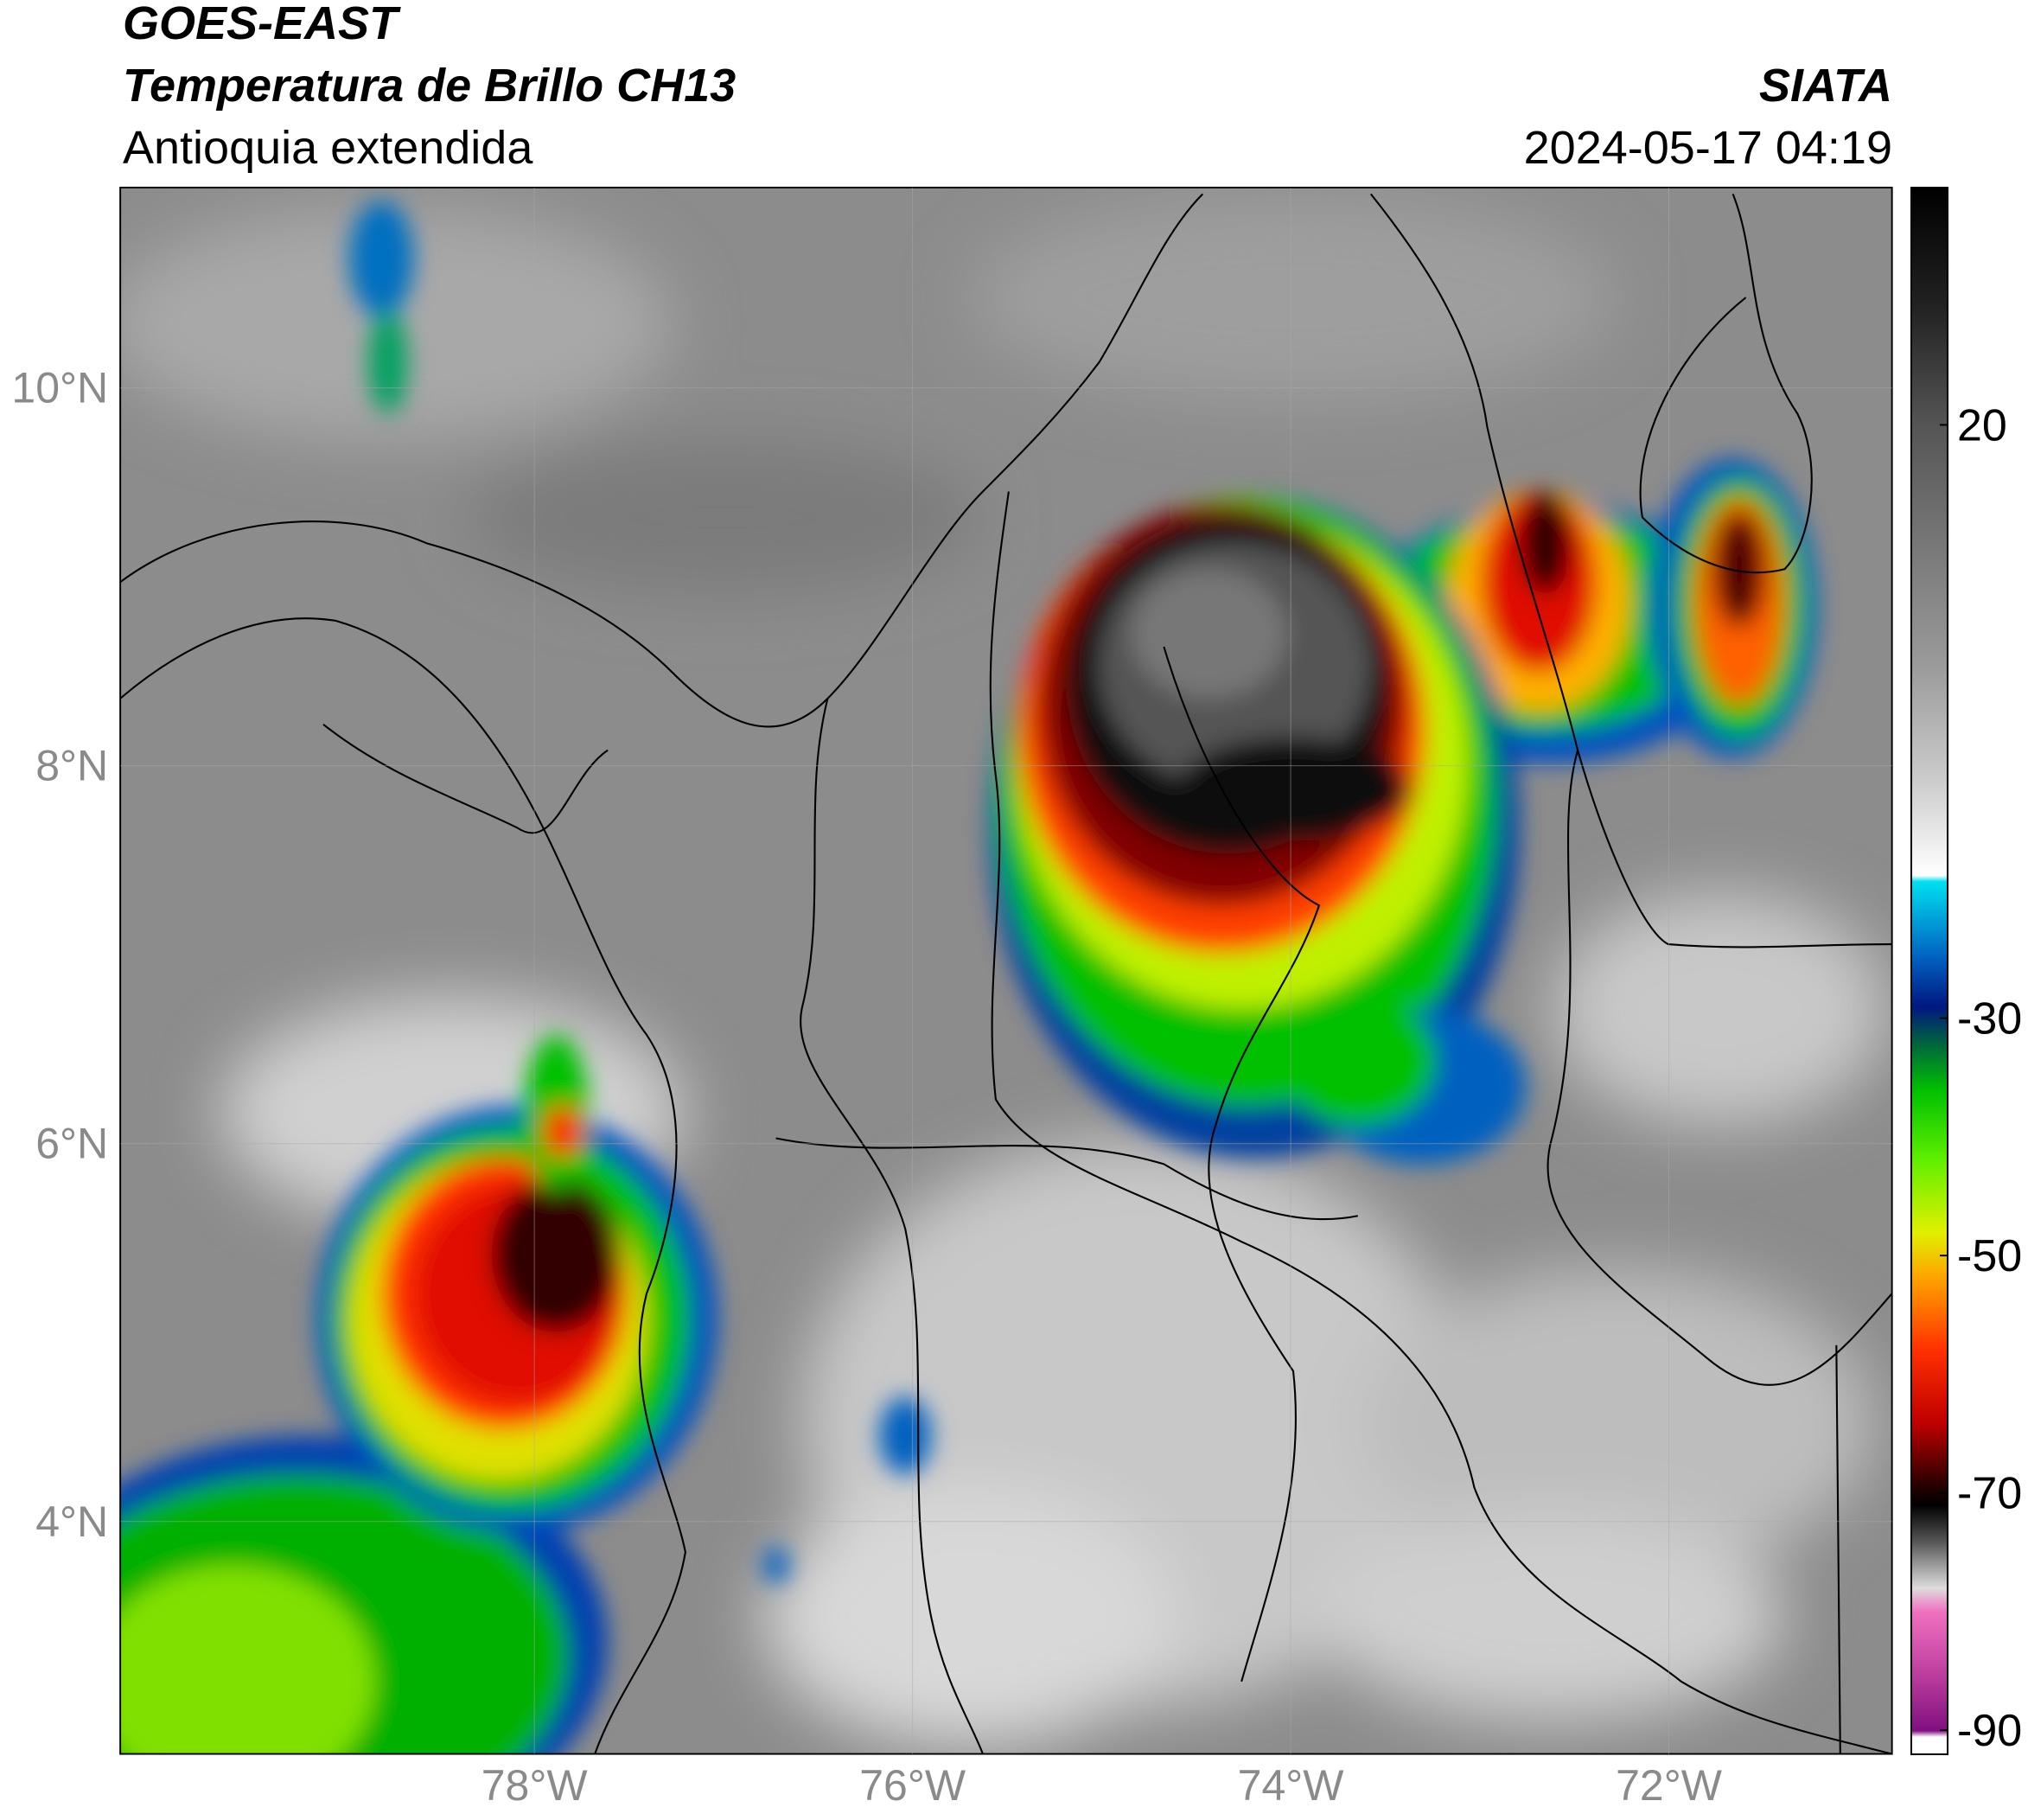 The width and height of the screenshot is (2028, 1820). I want to click on timestamp: 2024-05-17 04:19, so click(1708, 148).